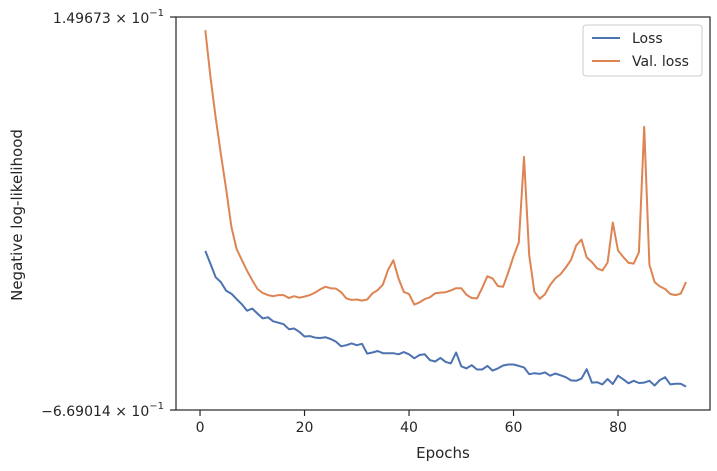  Describe the element at coordinates (101, 19) in the screenshot. I see `y-tick-label-top-mantissa: 1.49673 × 10` at that location.